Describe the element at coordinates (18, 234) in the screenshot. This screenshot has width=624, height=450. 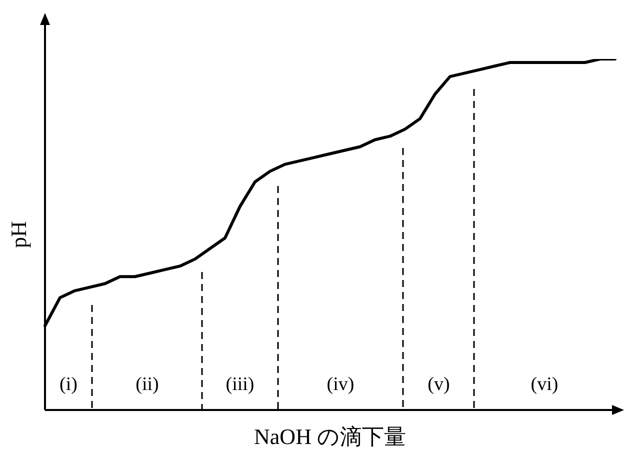
I see `y-axis-title: pH` at that location.